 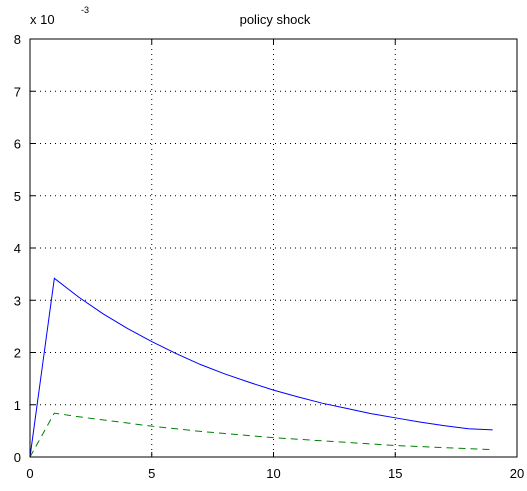 What do you see at coordinates (273, 473) in the screenshot?
I see `x-tick-label: 10` at bounding box center [273, 473].